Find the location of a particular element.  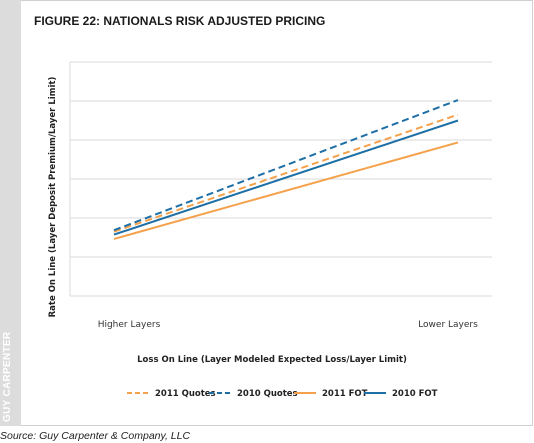

source-note: Source: Guy Carpenter & Company, LLC is located at coordinates (95, 436).